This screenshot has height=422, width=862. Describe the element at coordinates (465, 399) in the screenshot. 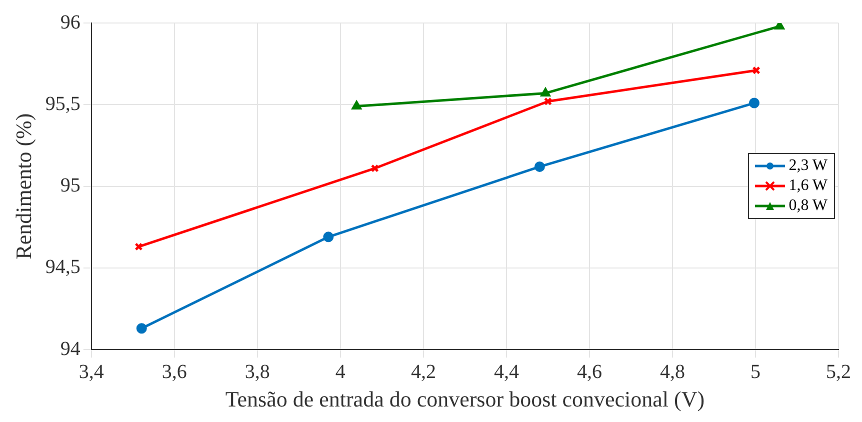

I see `x-axis-title: Tensão de entrada do conversor boost convecional (V)` at that location.